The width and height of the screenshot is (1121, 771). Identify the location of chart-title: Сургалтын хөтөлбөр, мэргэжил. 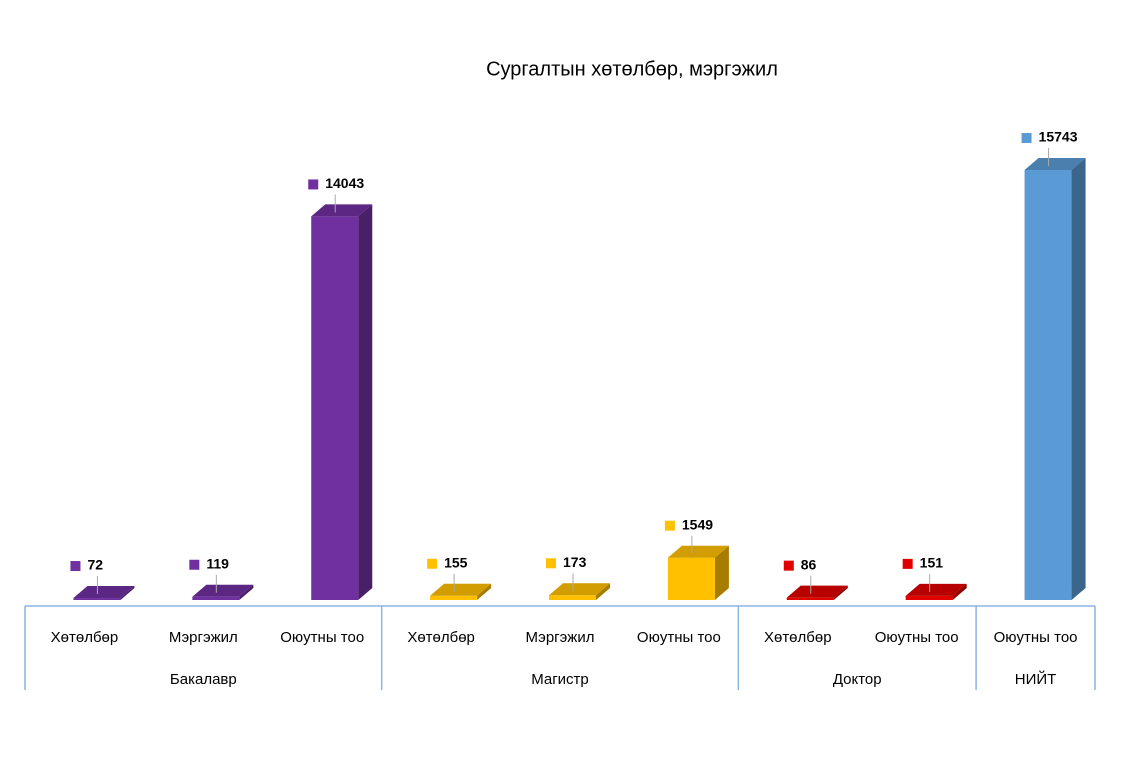
(632, 69).